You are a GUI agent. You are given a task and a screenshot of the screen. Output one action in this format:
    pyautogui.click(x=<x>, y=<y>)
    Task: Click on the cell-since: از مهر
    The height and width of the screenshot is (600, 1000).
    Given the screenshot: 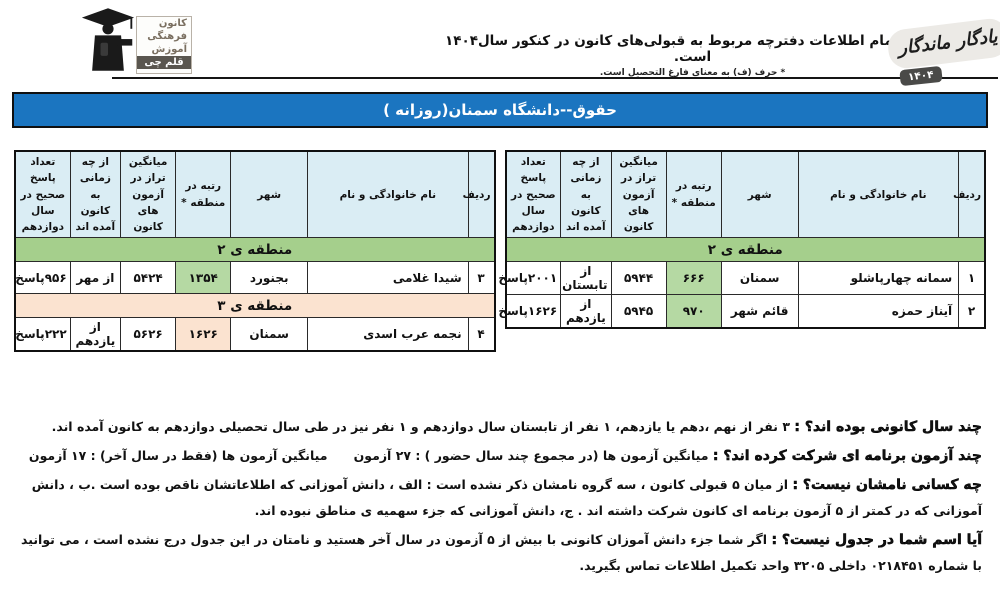 What is the action you would take?
    pyautogui.click(x=95, y=278)
    